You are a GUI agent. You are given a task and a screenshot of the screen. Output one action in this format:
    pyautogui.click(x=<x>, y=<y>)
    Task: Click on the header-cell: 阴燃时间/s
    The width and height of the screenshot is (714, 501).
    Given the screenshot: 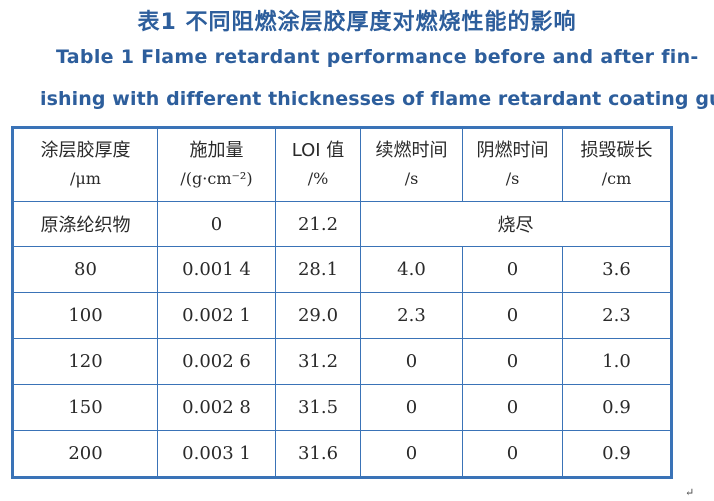 What is the action you would take?
    pyautogui.click(x=512, y=164)
    